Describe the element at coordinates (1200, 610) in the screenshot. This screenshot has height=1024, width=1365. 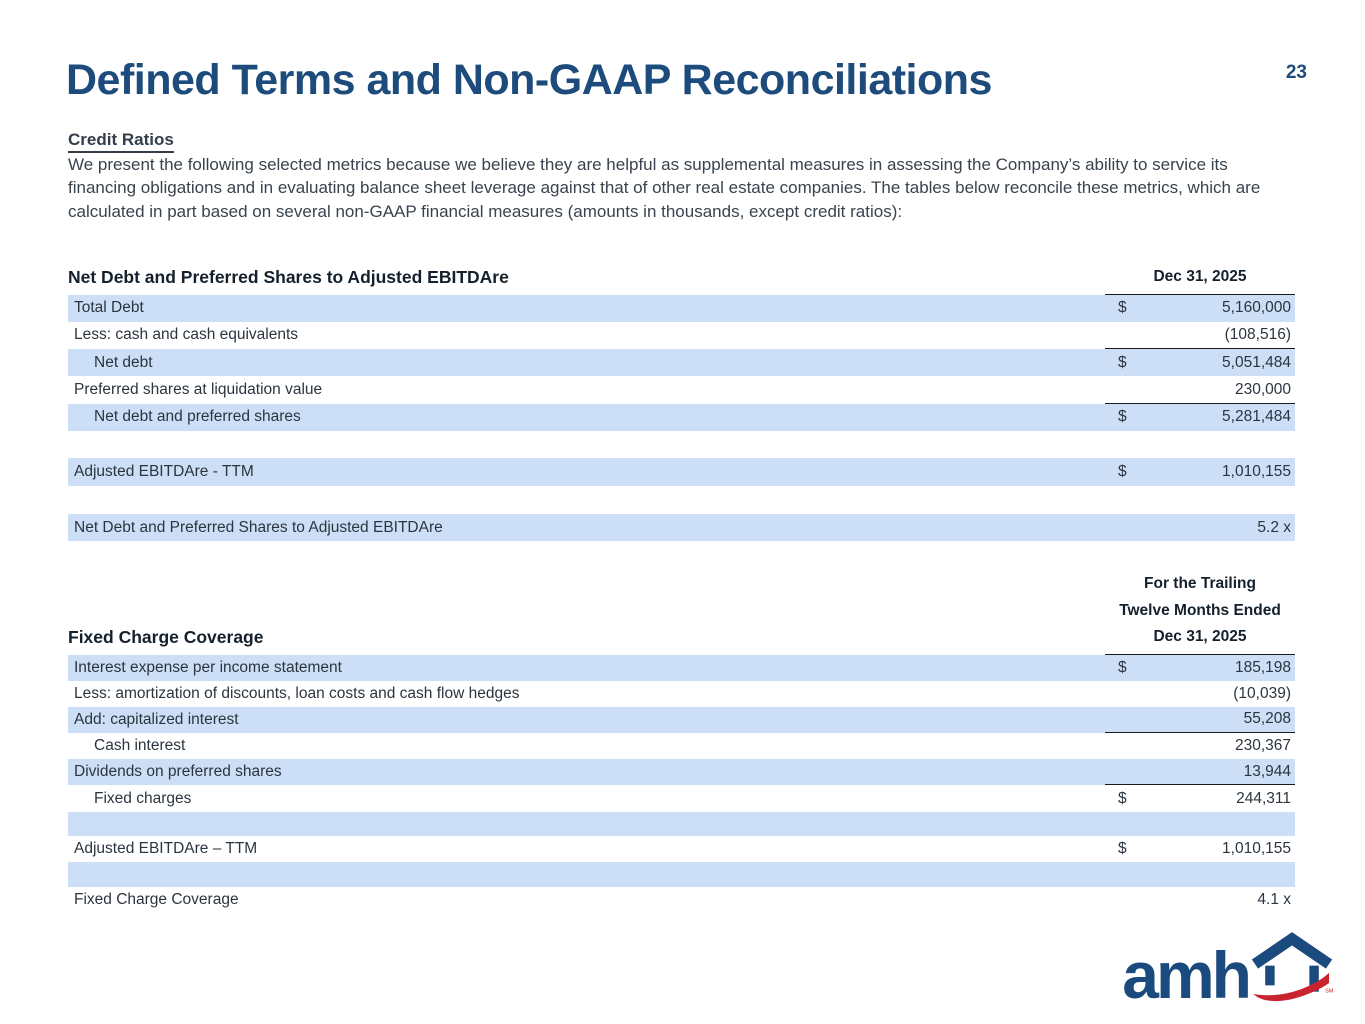
I see `column-header-line: Twelve Months Ended` at that location.